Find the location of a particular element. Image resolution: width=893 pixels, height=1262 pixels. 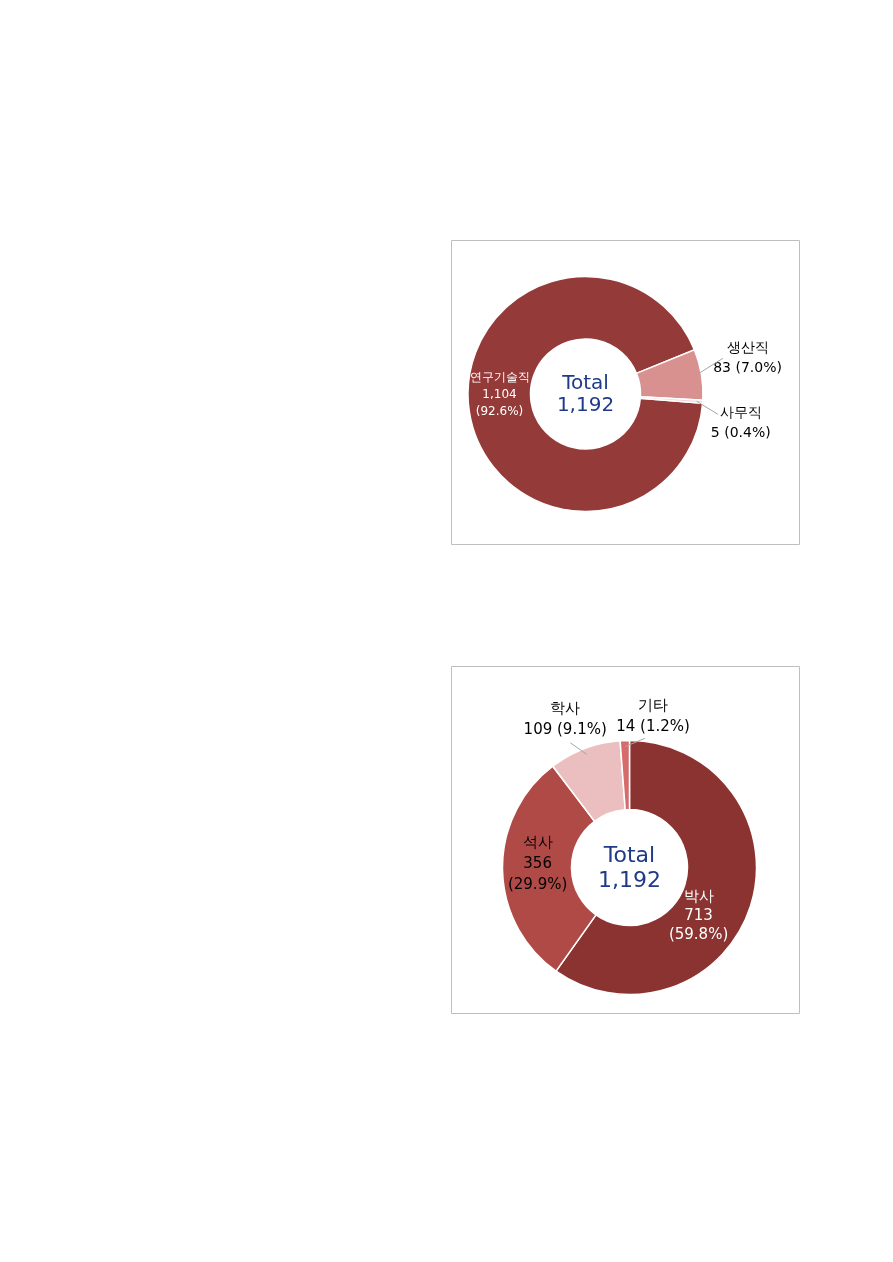

slice-label: 사무직 is located at coordinates (740, 412).